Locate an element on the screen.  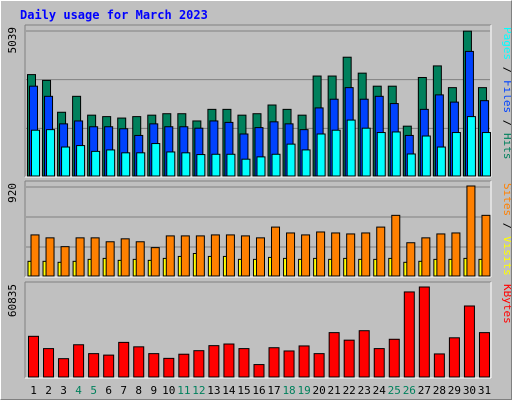
chart-title: Daily usage for March 2023 is located at coordinates (114, 15).